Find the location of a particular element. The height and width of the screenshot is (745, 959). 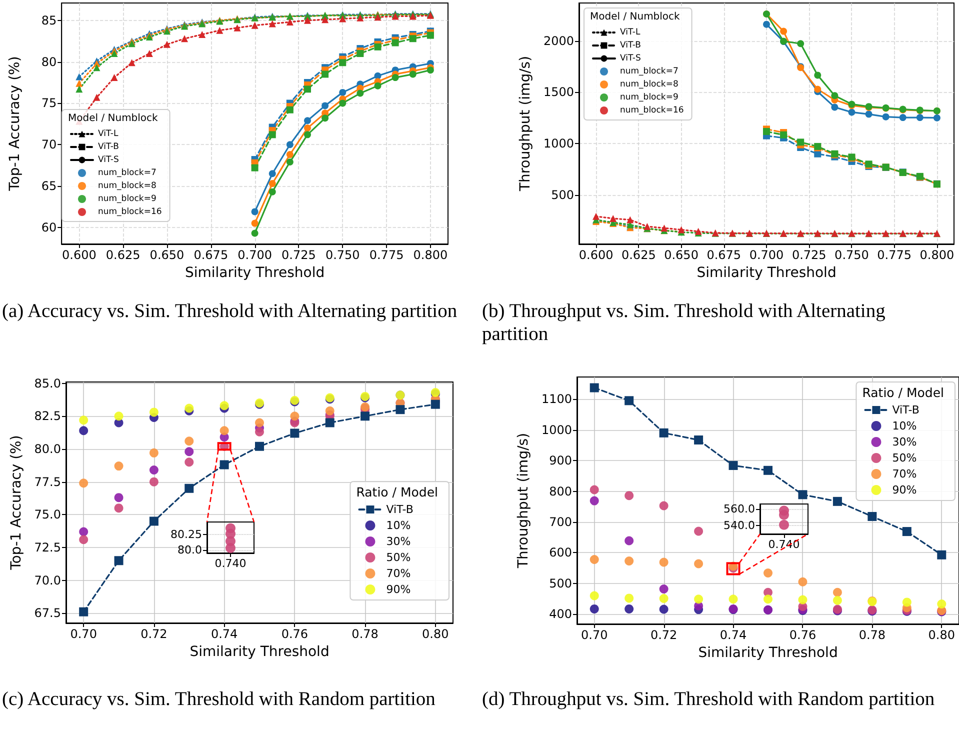

y-tick-label: 400 is located at coordinates (560, 614).